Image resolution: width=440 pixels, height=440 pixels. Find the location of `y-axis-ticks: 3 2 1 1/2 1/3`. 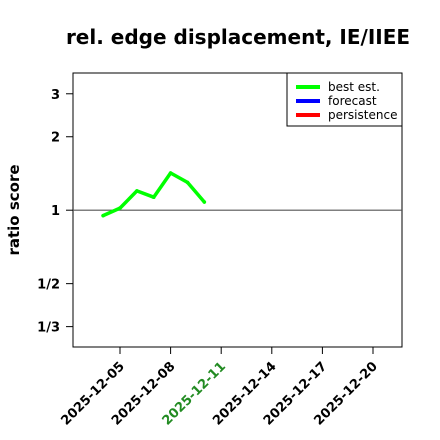

y-axis-ticks: 3 2 1 1/2 1/3 is located at coordinates (55, 212).